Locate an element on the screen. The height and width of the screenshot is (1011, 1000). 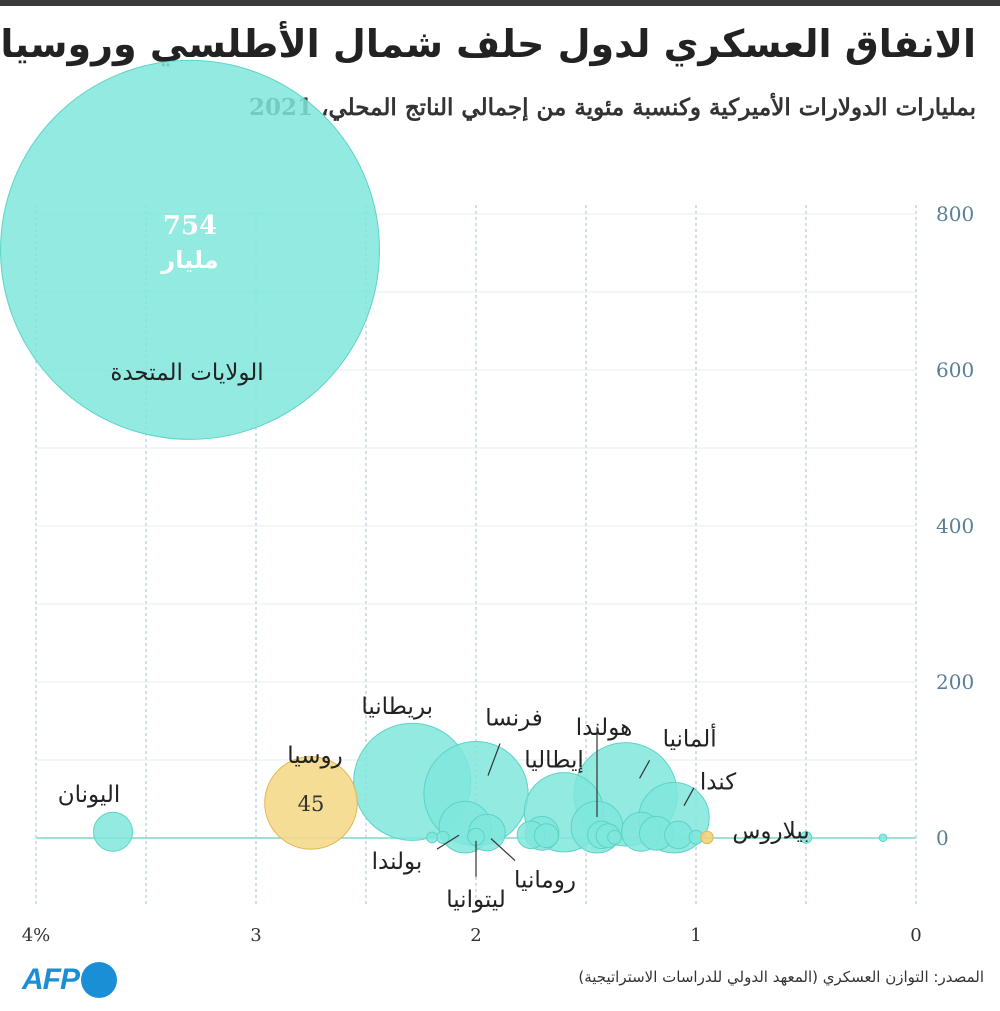
y-tick-label: 600 is located at coordinates (955, 370).